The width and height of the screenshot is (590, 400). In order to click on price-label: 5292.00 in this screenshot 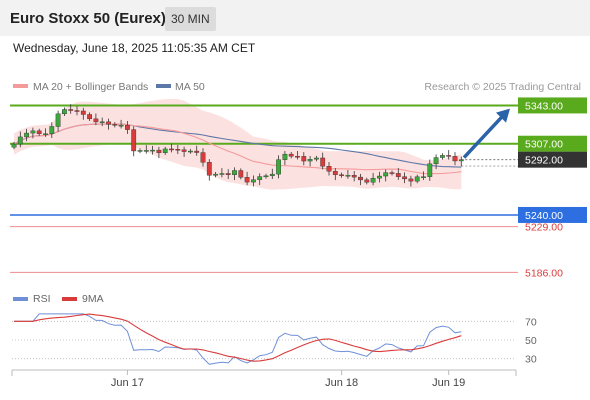, I will do `click(544, 161)`.